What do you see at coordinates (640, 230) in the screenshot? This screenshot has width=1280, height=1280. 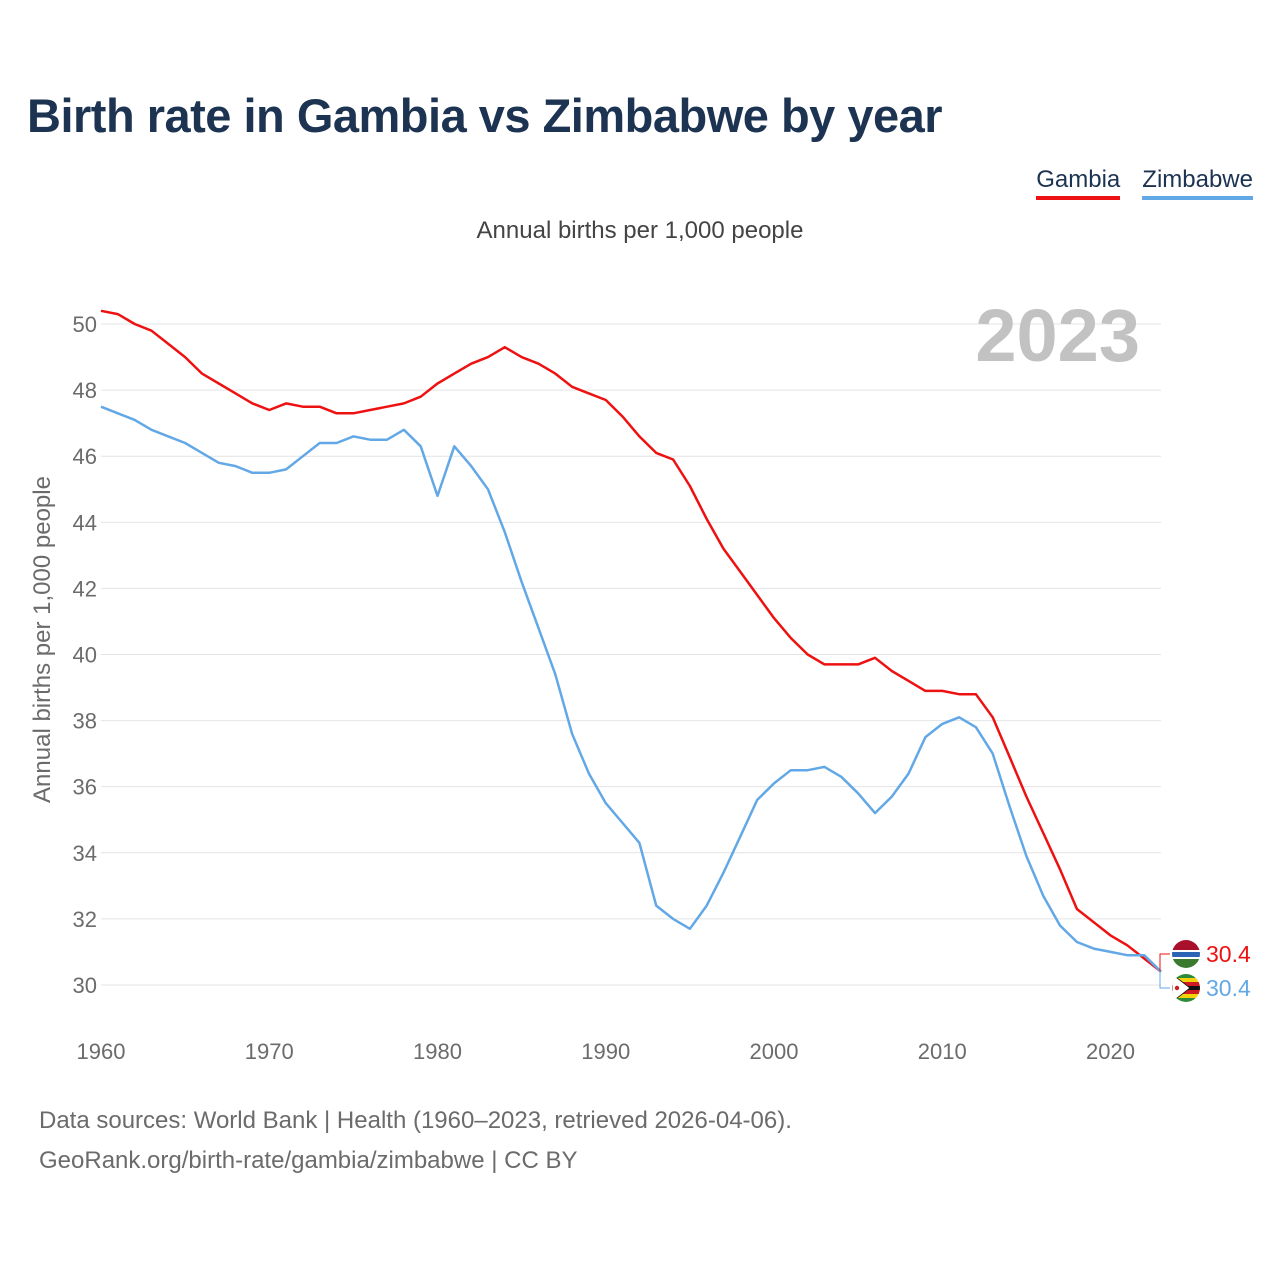 I see `chart-subtitle: Annual births per 1,000 people` at bounding box center [640, 230].